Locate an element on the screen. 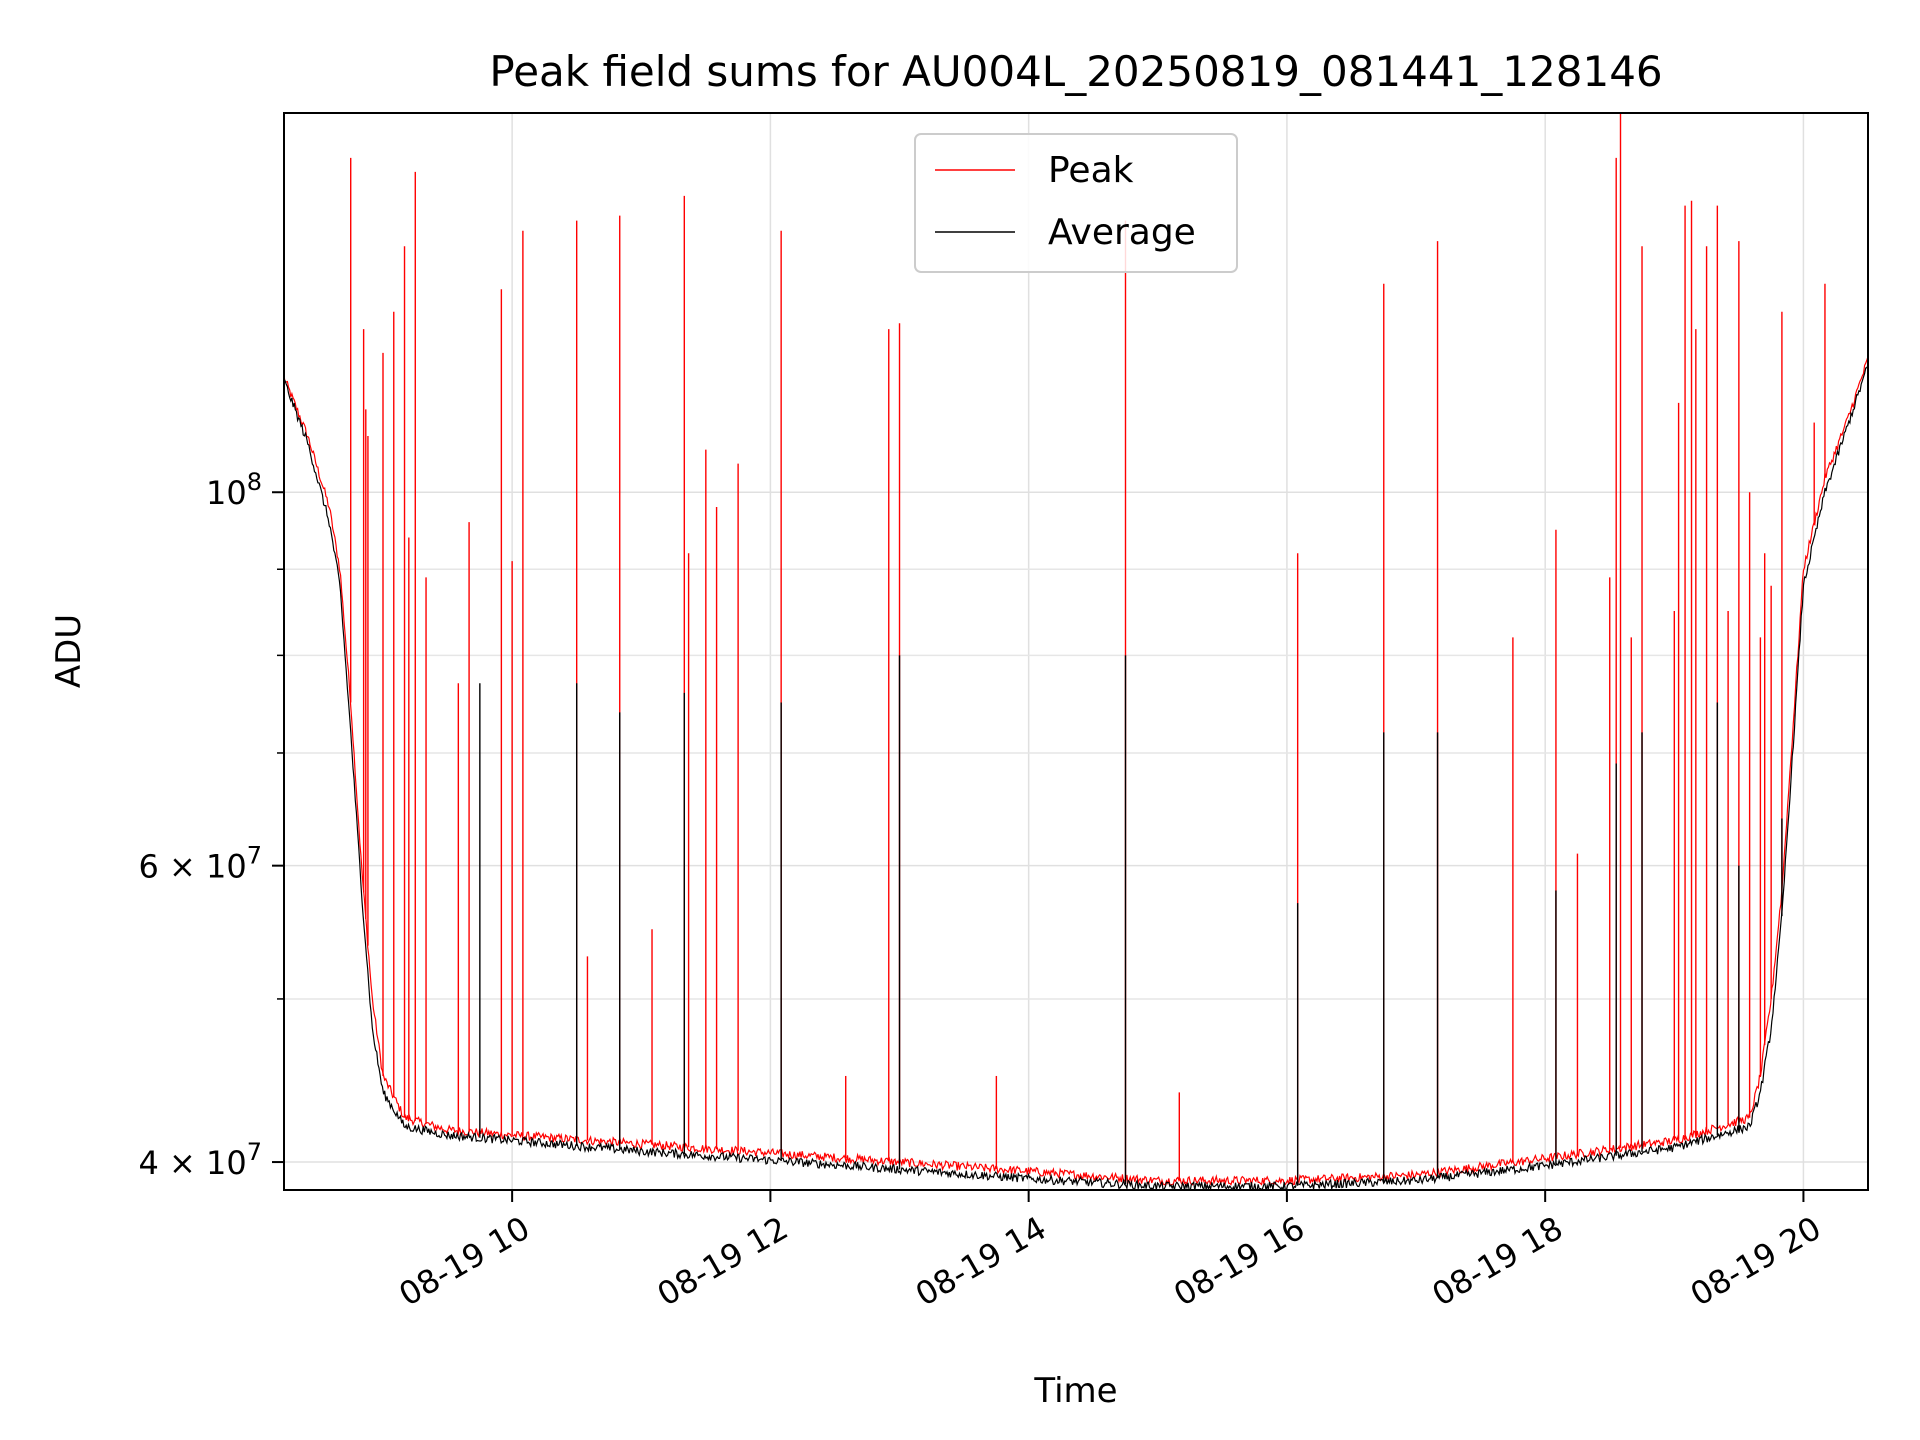  x-axis-label: Time is located at coordinates (1075, 1391).